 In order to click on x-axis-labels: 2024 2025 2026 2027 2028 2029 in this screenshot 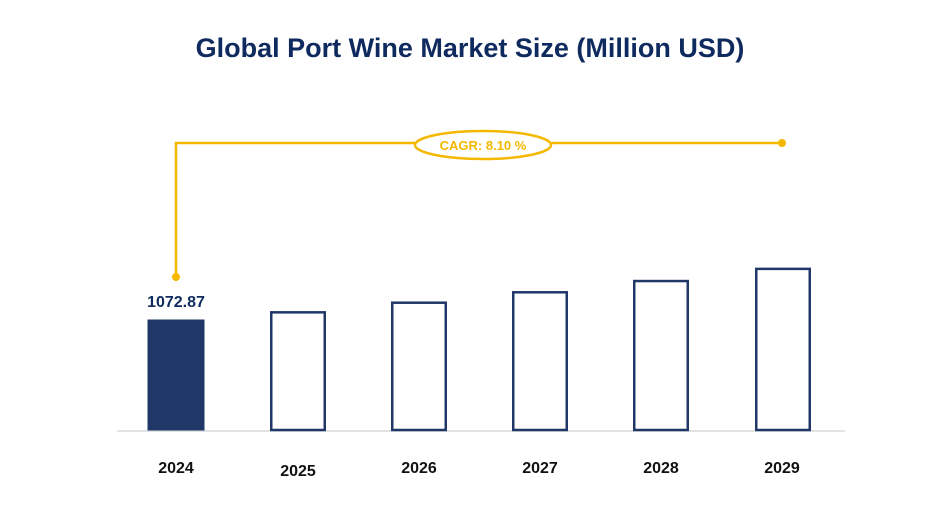, I will do `click(479, 470)`.